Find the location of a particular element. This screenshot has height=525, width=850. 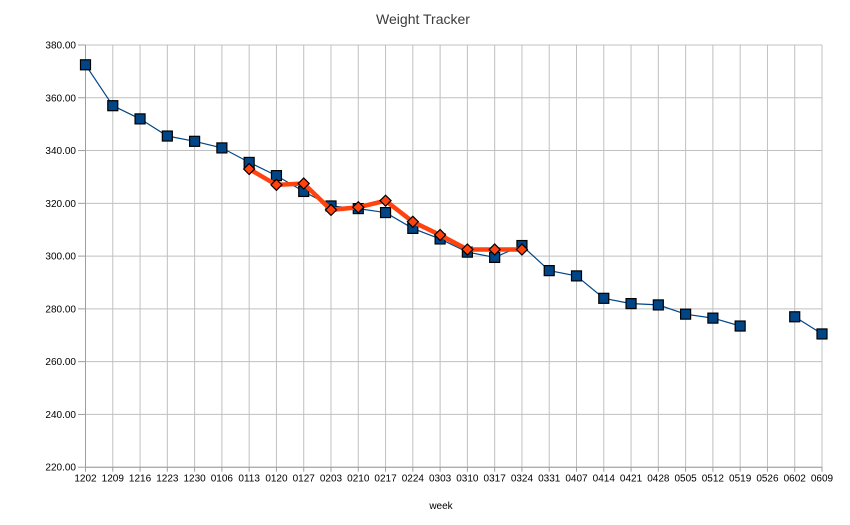

x-axis-title: week is located at coordinates (441, 506).